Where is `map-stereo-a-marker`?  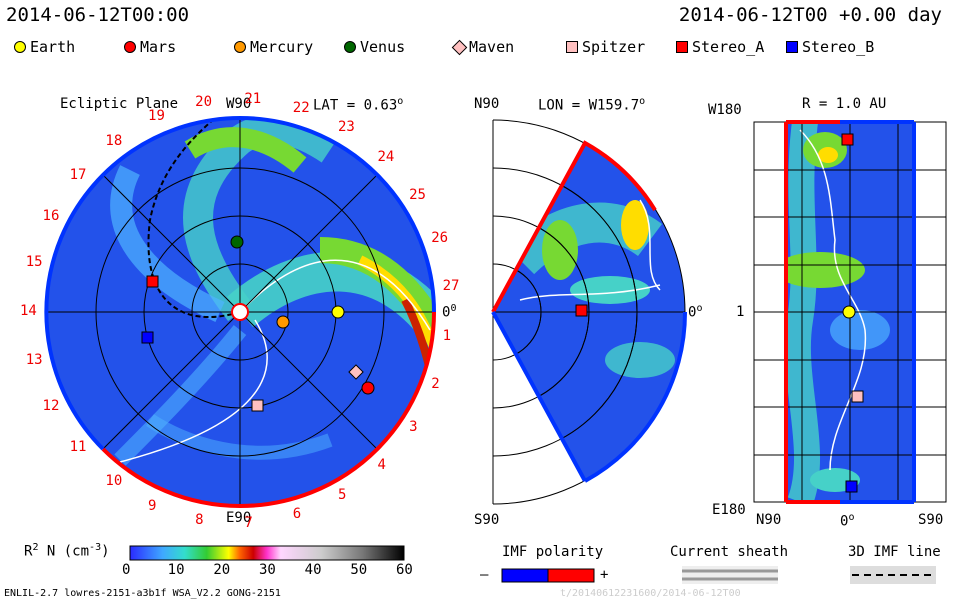 map-stereo-a-marker is located at coordinates (847, 139).